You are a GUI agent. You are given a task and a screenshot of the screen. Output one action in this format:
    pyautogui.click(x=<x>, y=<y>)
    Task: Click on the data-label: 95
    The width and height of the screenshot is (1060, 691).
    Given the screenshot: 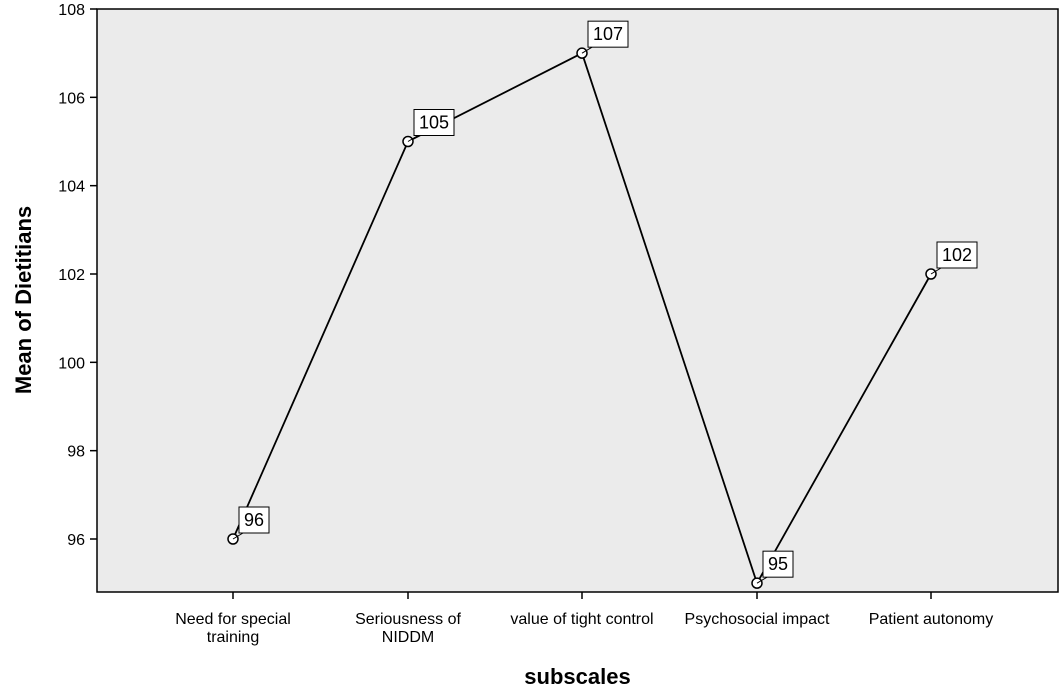 What is the action you would take?
    pyautogui.click(x=778, y=564)
    